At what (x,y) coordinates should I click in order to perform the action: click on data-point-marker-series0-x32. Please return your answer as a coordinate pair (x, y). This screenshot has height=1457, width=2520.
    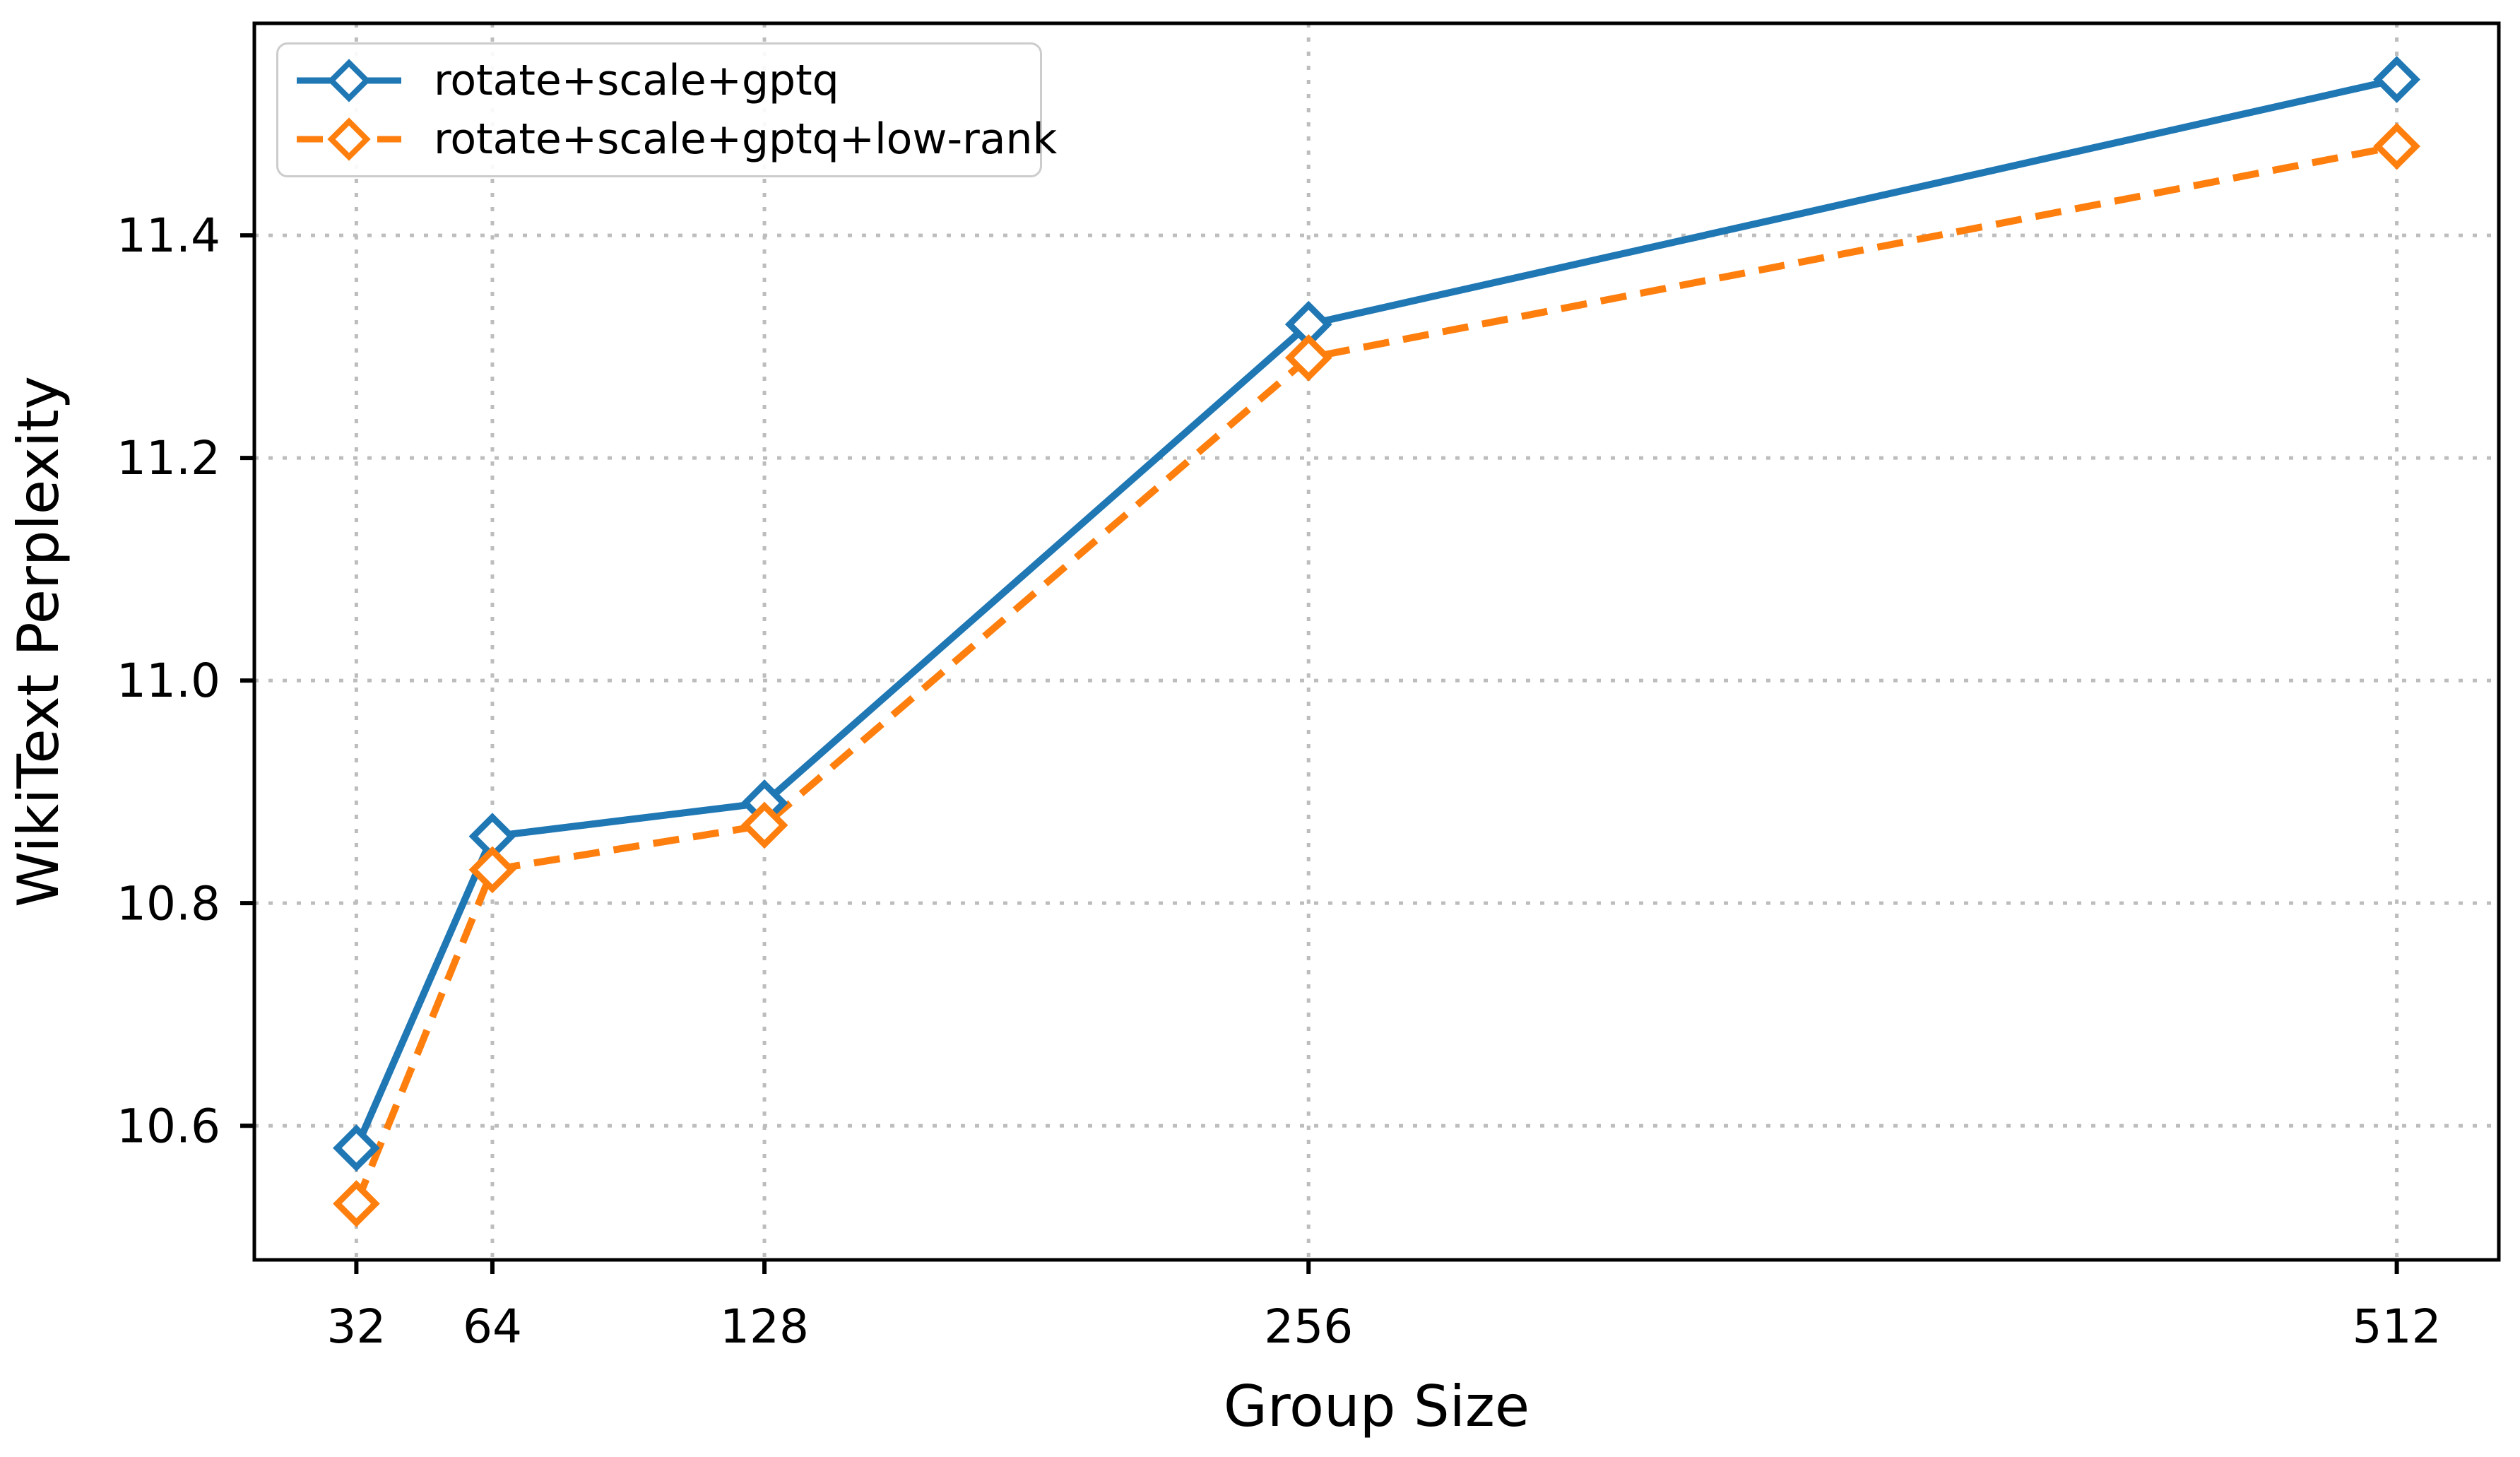
    Looking at the image, I should click on (356, 1148).